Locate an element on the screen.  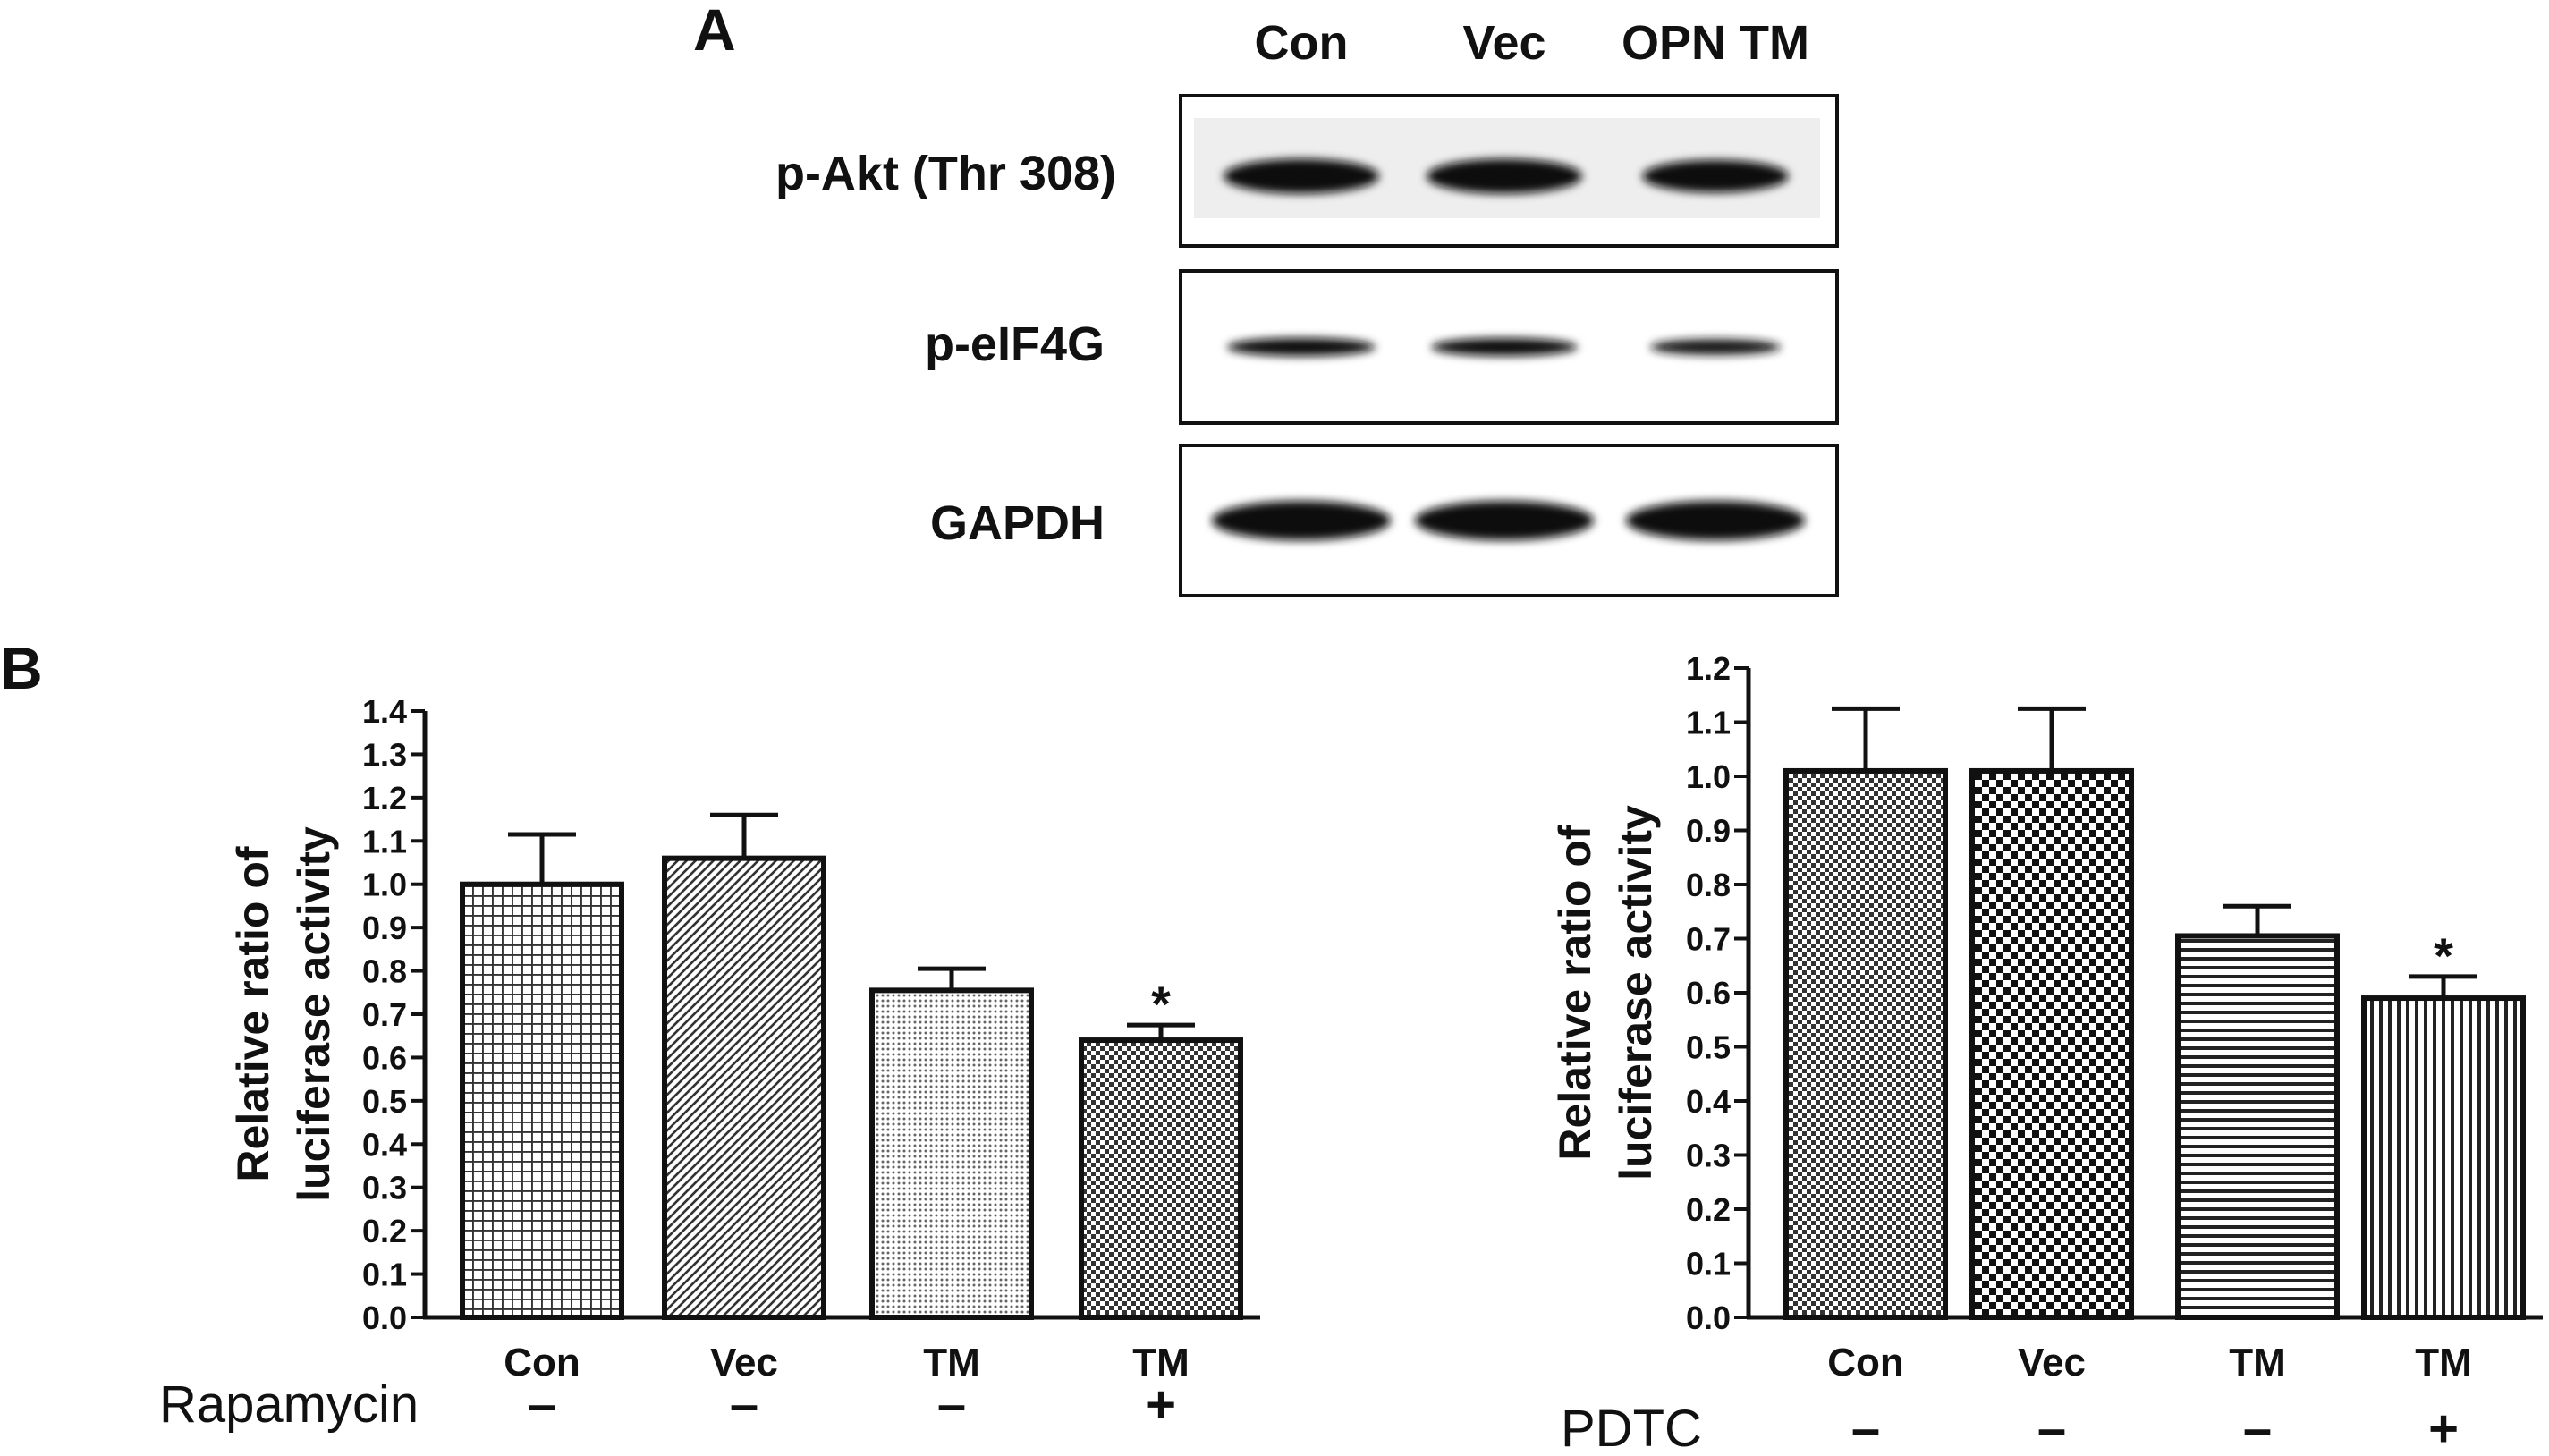
y-tick-label: 1.3 is located at coordinates (384, 754).